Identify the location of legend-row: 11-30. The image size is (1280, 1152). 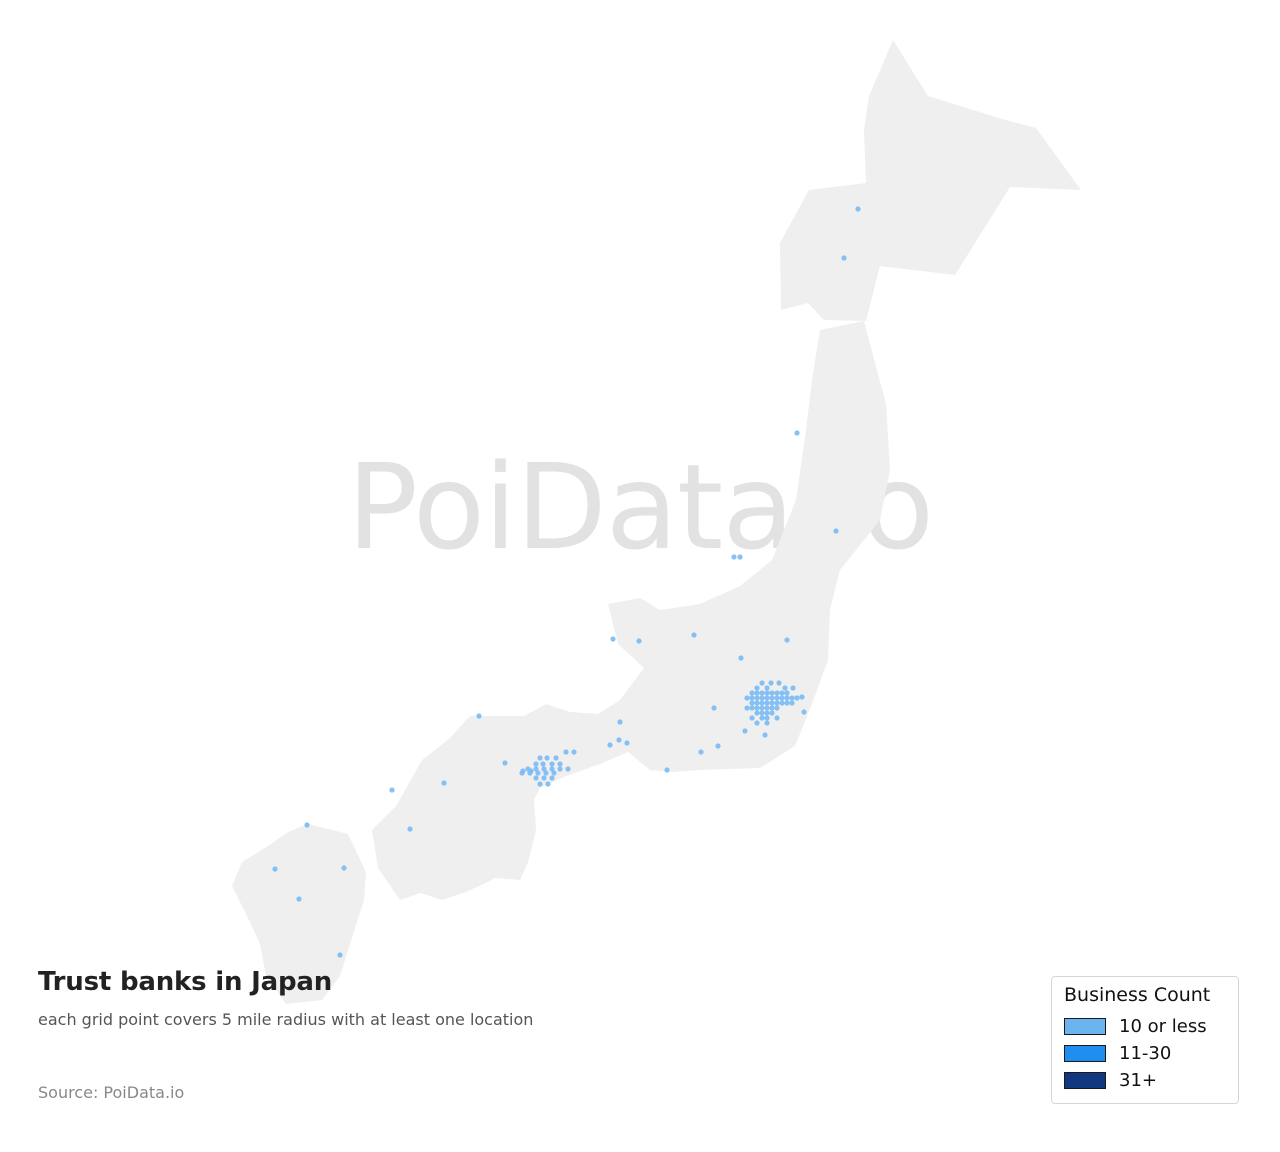
(1145, 1053).